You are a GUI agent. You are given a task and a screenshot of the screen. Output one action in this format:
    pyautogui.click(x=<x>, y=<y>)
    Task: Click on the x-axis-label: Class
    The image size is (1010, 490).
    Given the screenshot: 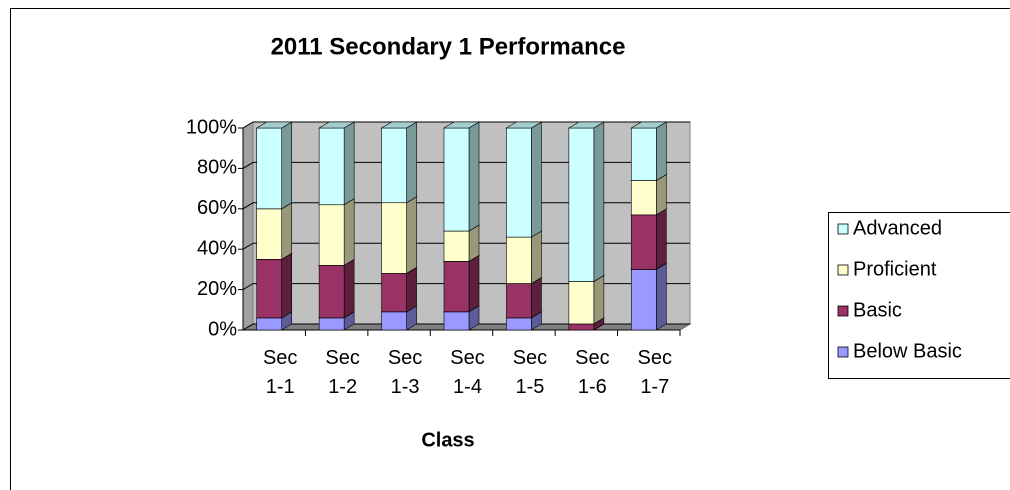 What is the action you would take?
    pyautogui.click(x=447, y=440)
    